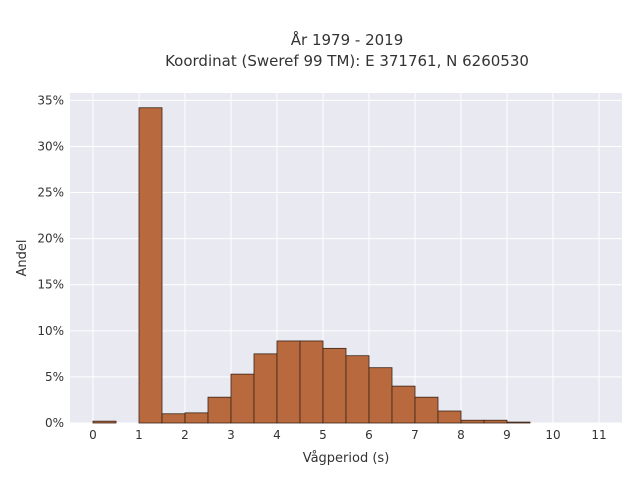  What do you see at coordinates (507, 435) in the screenshot?
I see `x-tick-label: 9` at bounding box center [507, 435].